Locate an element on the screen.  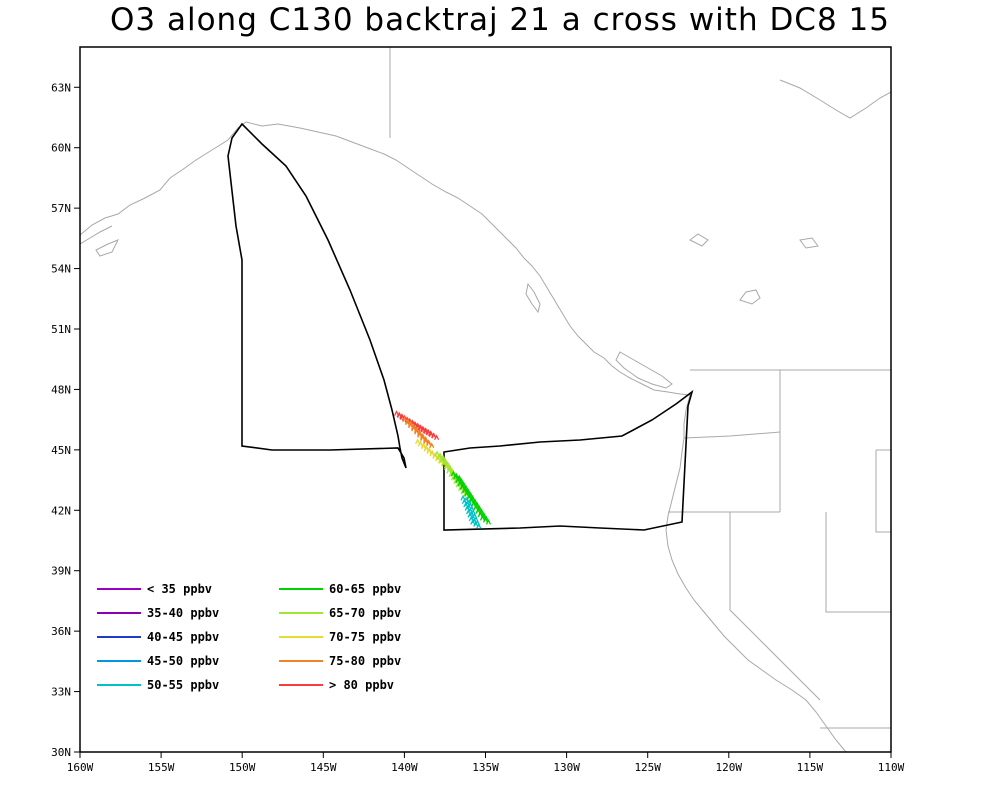
lon-tick-label: 145W is located at coordinates (323, 767).